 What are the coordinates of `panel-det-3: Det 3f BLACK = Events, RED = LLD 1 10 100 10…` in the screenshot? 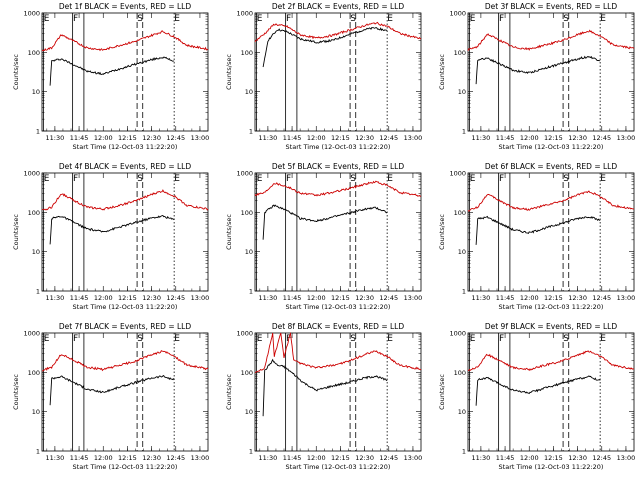 It's located at (536, 76).